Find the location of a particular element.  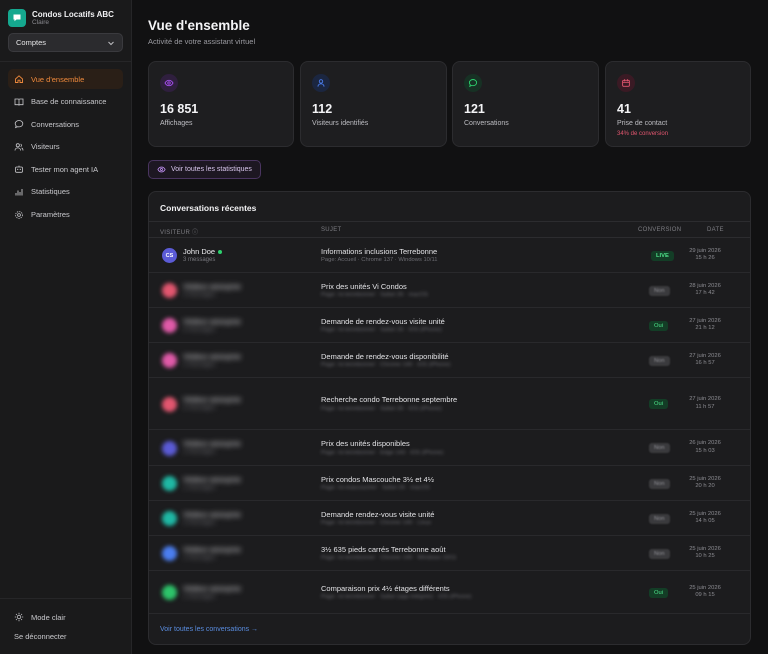

sidebar-item-conversations: Conversations is located at coordinates (65, 124).